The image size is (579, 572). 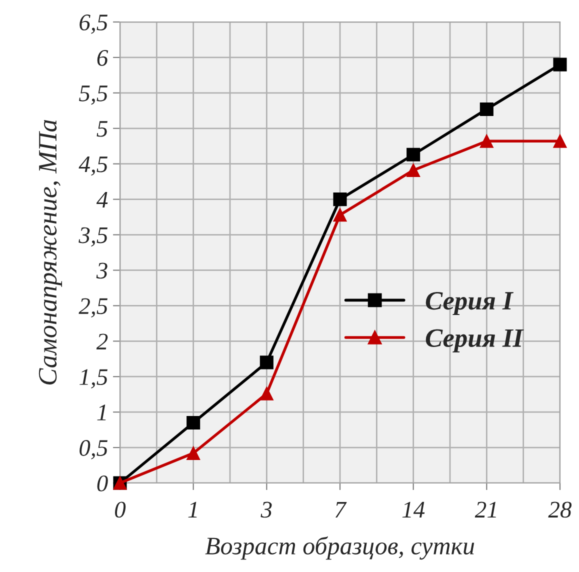 I want to click on y-tick-label: 2,5, so click(x=93, y=308).